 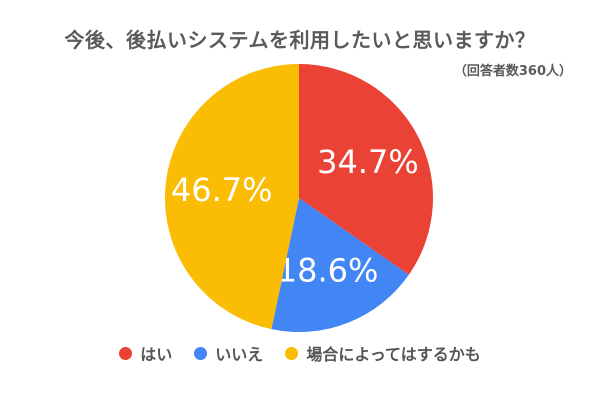 I want to click on legend: はい いいえ 場合によってはするかも, so click(x=300, y=353).